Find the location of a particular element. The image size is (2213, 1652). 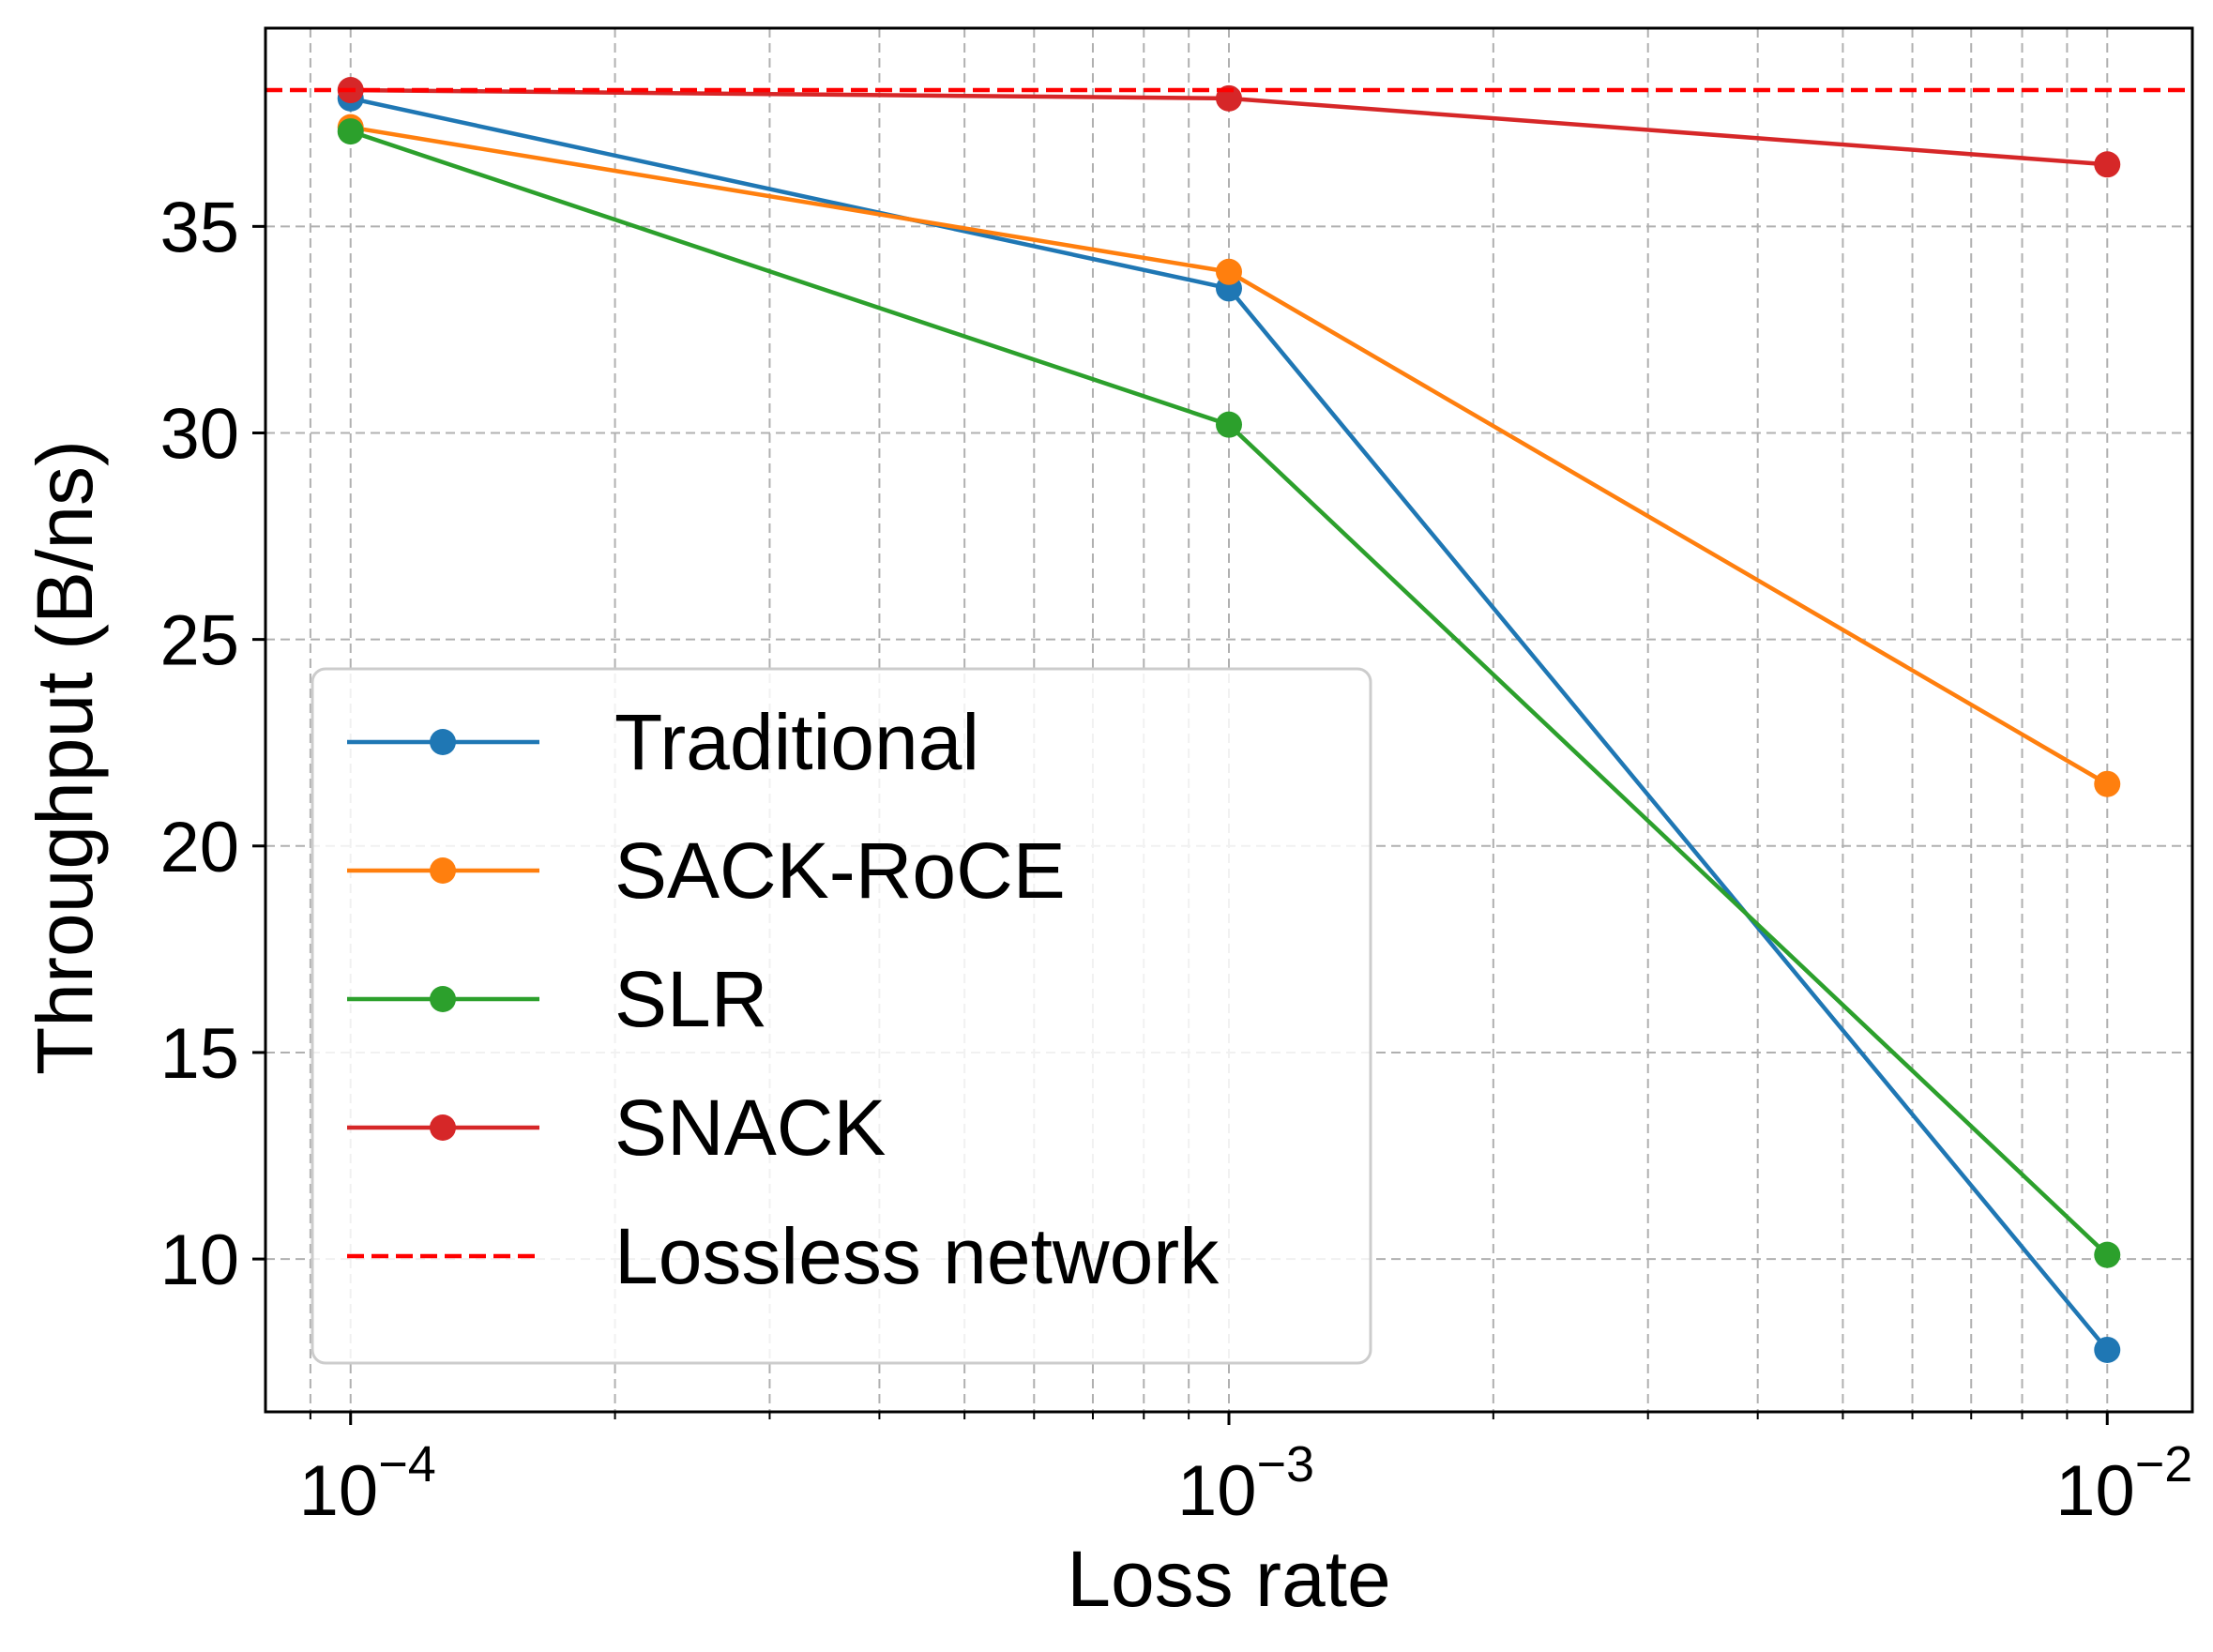

y-tick-label: 20 is located at coordinates (199, 847).